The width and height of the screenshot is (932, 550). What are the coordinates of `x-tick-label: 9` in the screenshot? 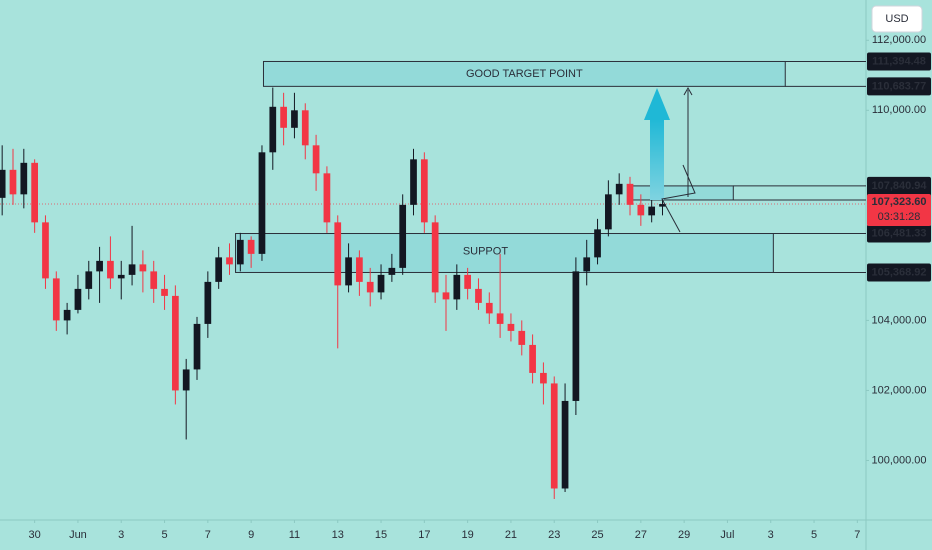 It's located at (251, 535).